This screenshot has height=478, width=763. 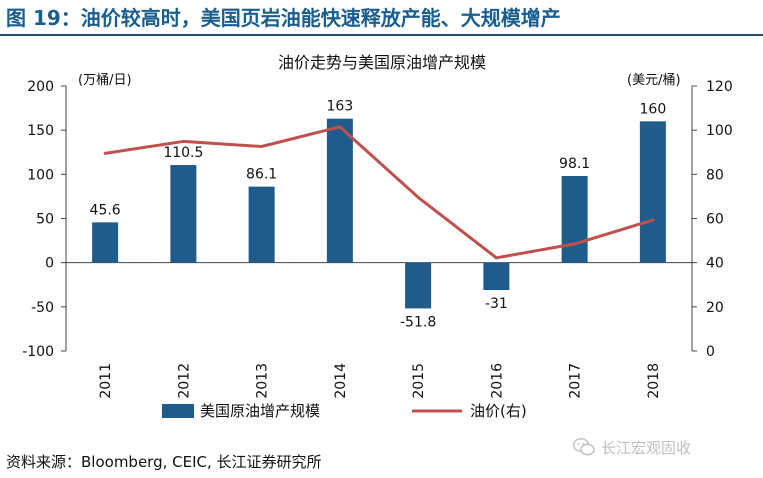 What do you see at coordinates (418, 322) in the screenshot?
I see `bar-label: -51.8` at bounding box center [418, 322].